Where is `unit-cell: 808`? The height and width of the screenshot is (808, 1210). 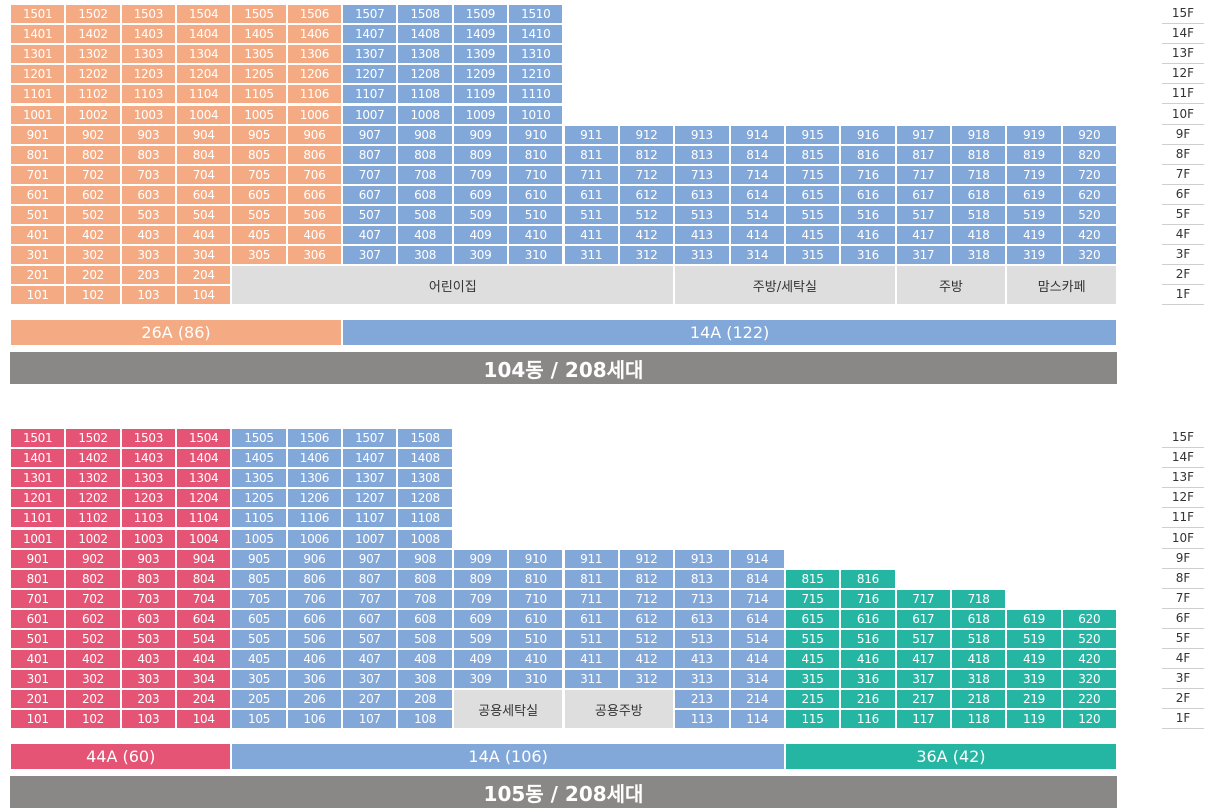 unit-cell: 808 is located at coordinates (425, 578).